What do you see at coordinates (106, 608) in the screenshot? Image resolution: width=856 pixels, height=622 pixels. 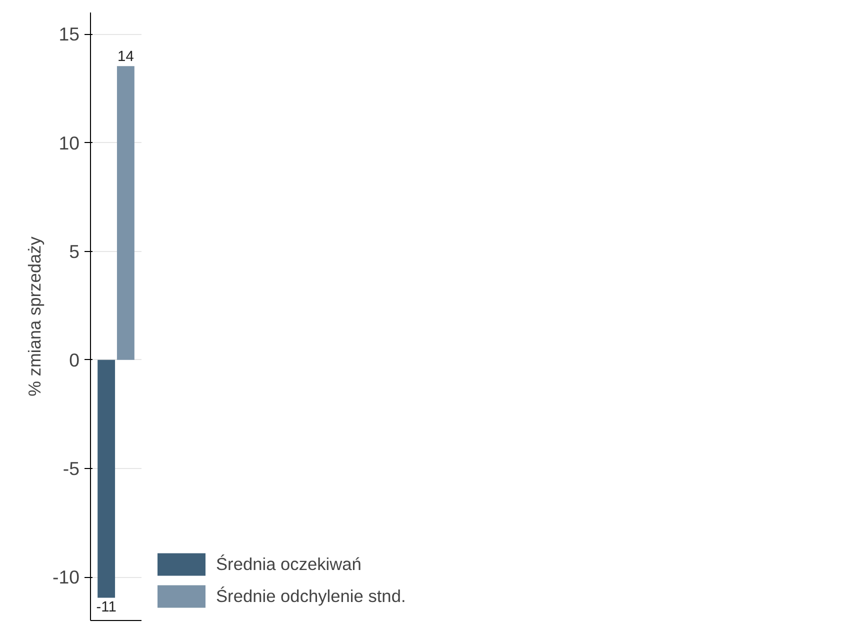 I see `data-label: -11` at bounding box center [106, 608].